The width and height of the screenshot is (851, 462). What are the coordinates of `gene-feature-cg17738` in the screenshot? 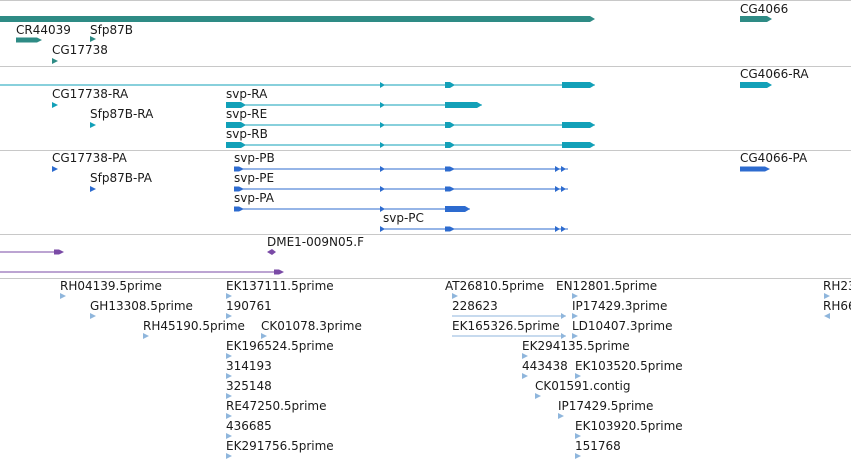 It's located at (55, 61).